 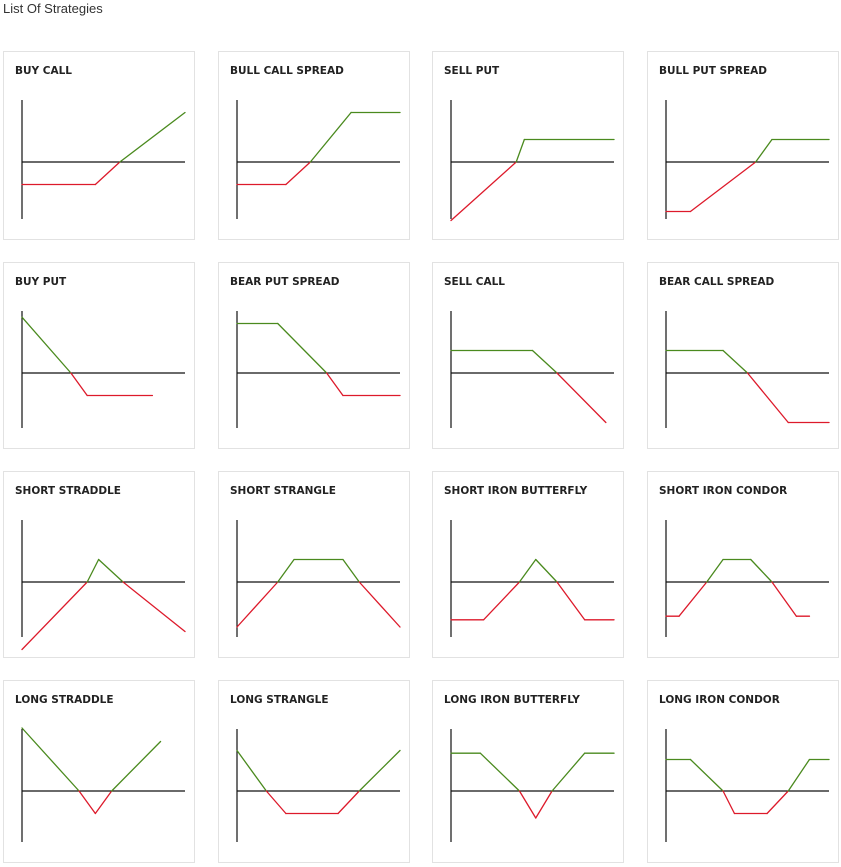 I want to click on strategy-label: SHORT IRON BUTTERFLY, so click(x=516, y=491).